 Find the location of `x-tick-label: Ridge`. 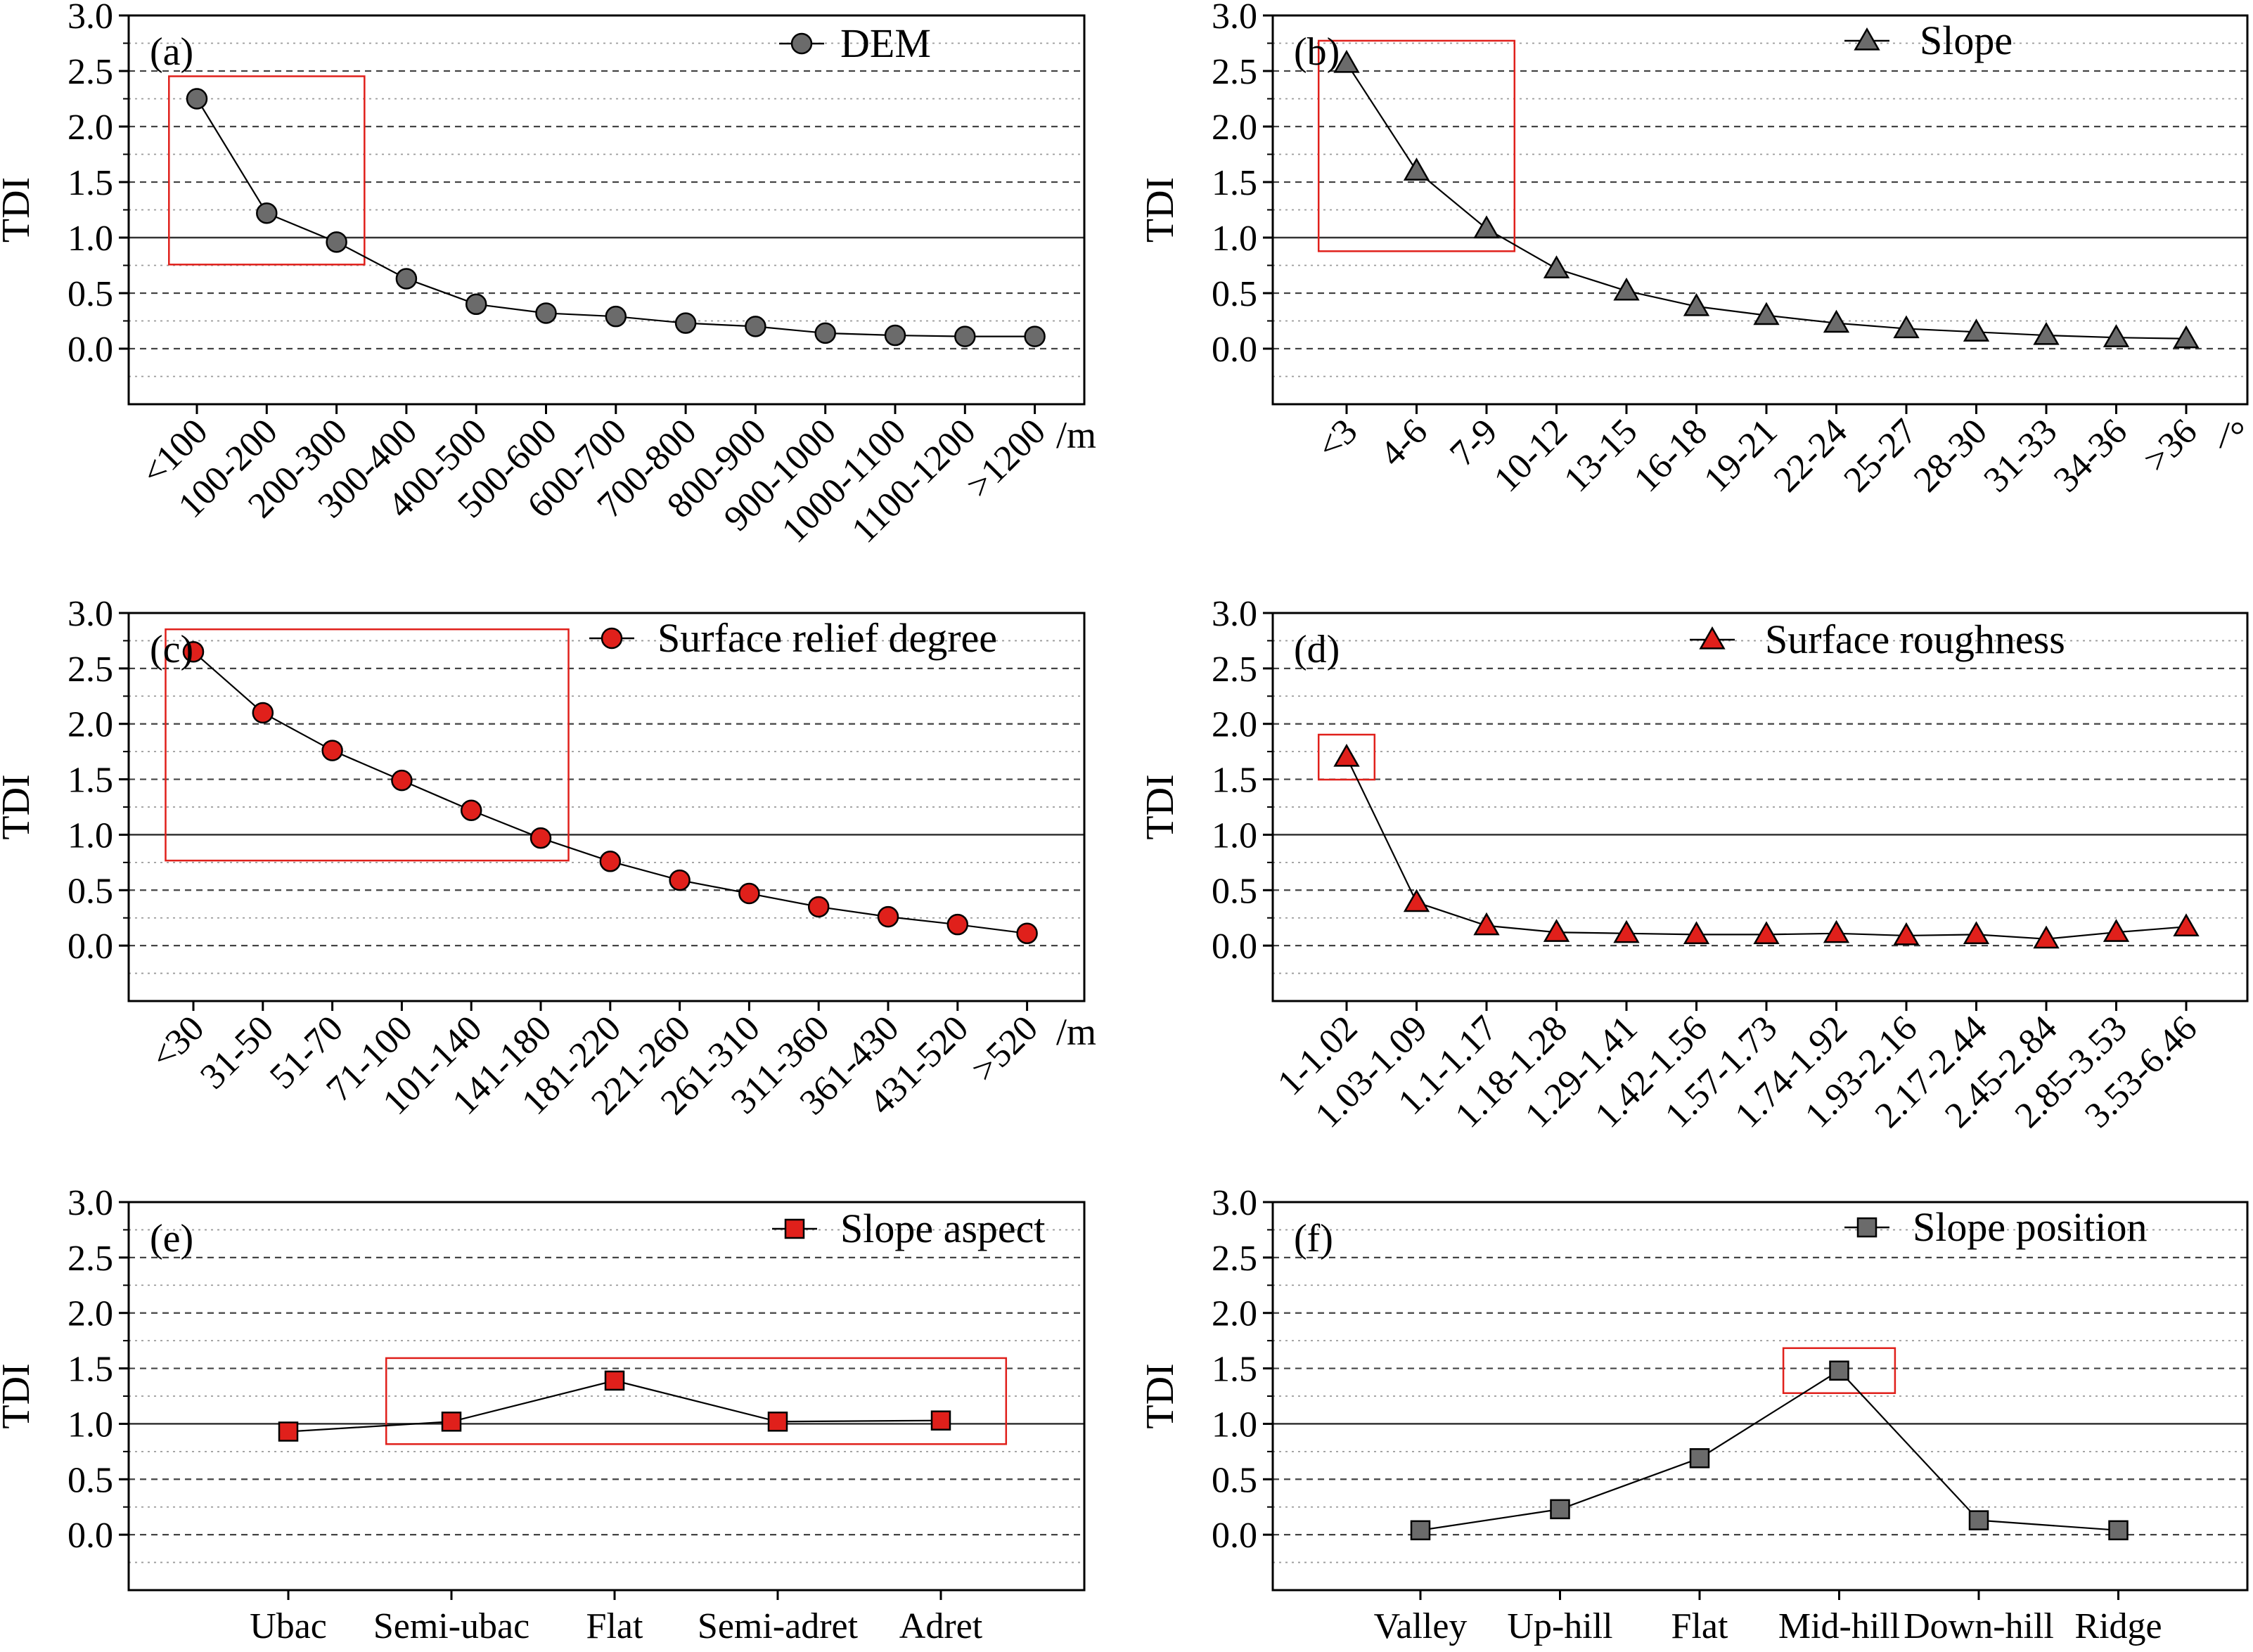

x-tick-label: Ridge is located at coordinates (2118, 1626).